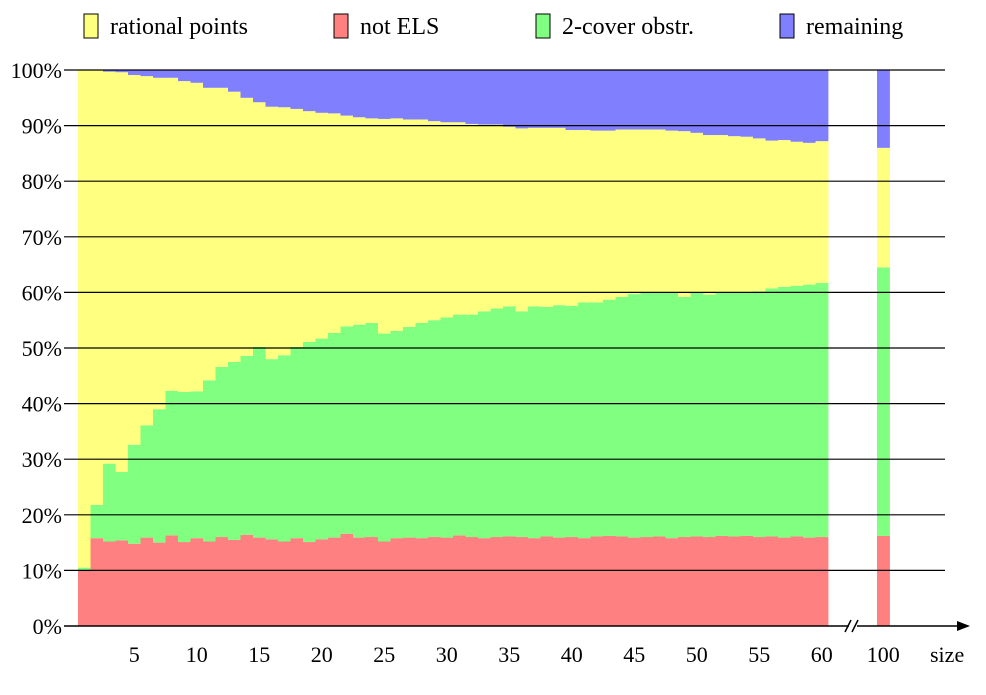 The height and width of the screenshot is (695, 986). I want to click on y-axis-ticks: 0% 10% 20% 30% 40% 50% 60% 70% 80% 90% 100%, so click(36, 348).